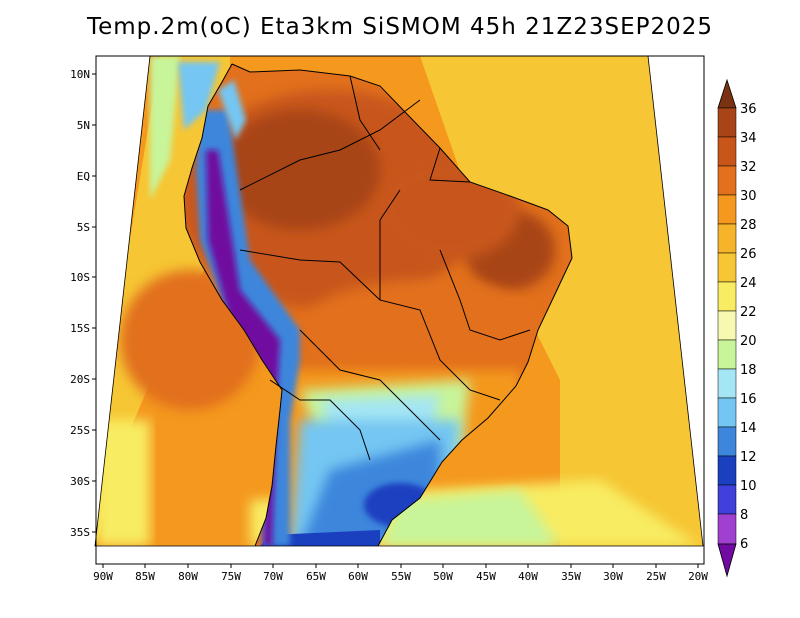 Image resolution: width=800 pixels, height=618 pixels. Describe the element at coordinates (80, 481) in the screenshot. I see `lat-tick-label: 30S` at that location.